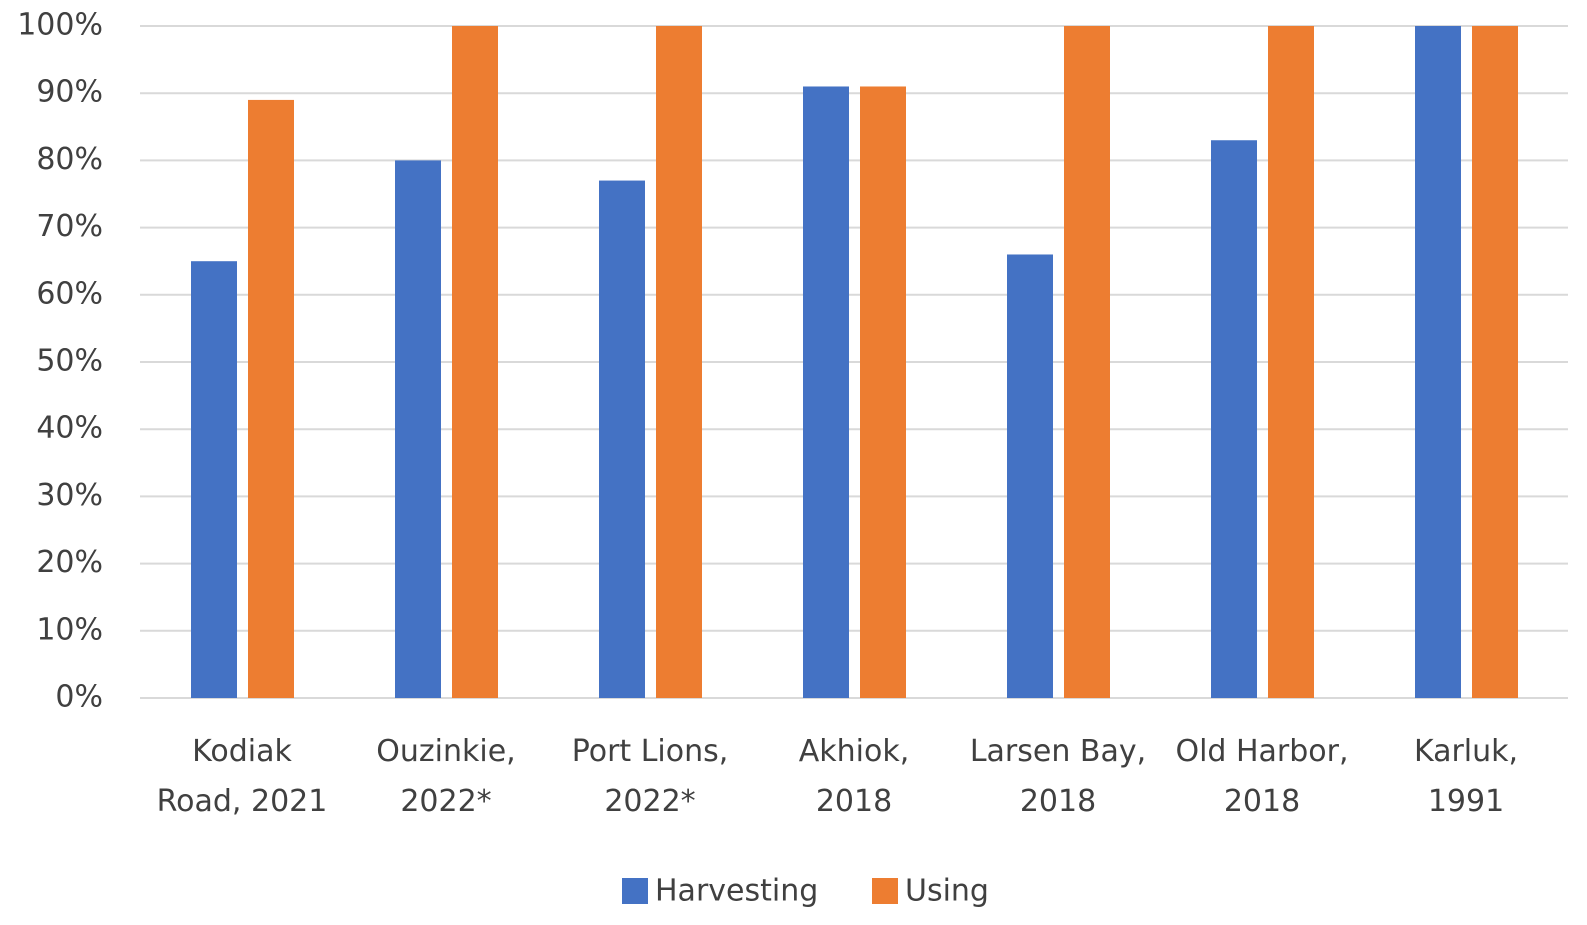 This screenshot has height=925, width=1587. What do you see at coordinates (1262, 776) in the screenshot?
I see `x-tick-label: Old Harbor, 2018` at bounding box center [1262, 776].